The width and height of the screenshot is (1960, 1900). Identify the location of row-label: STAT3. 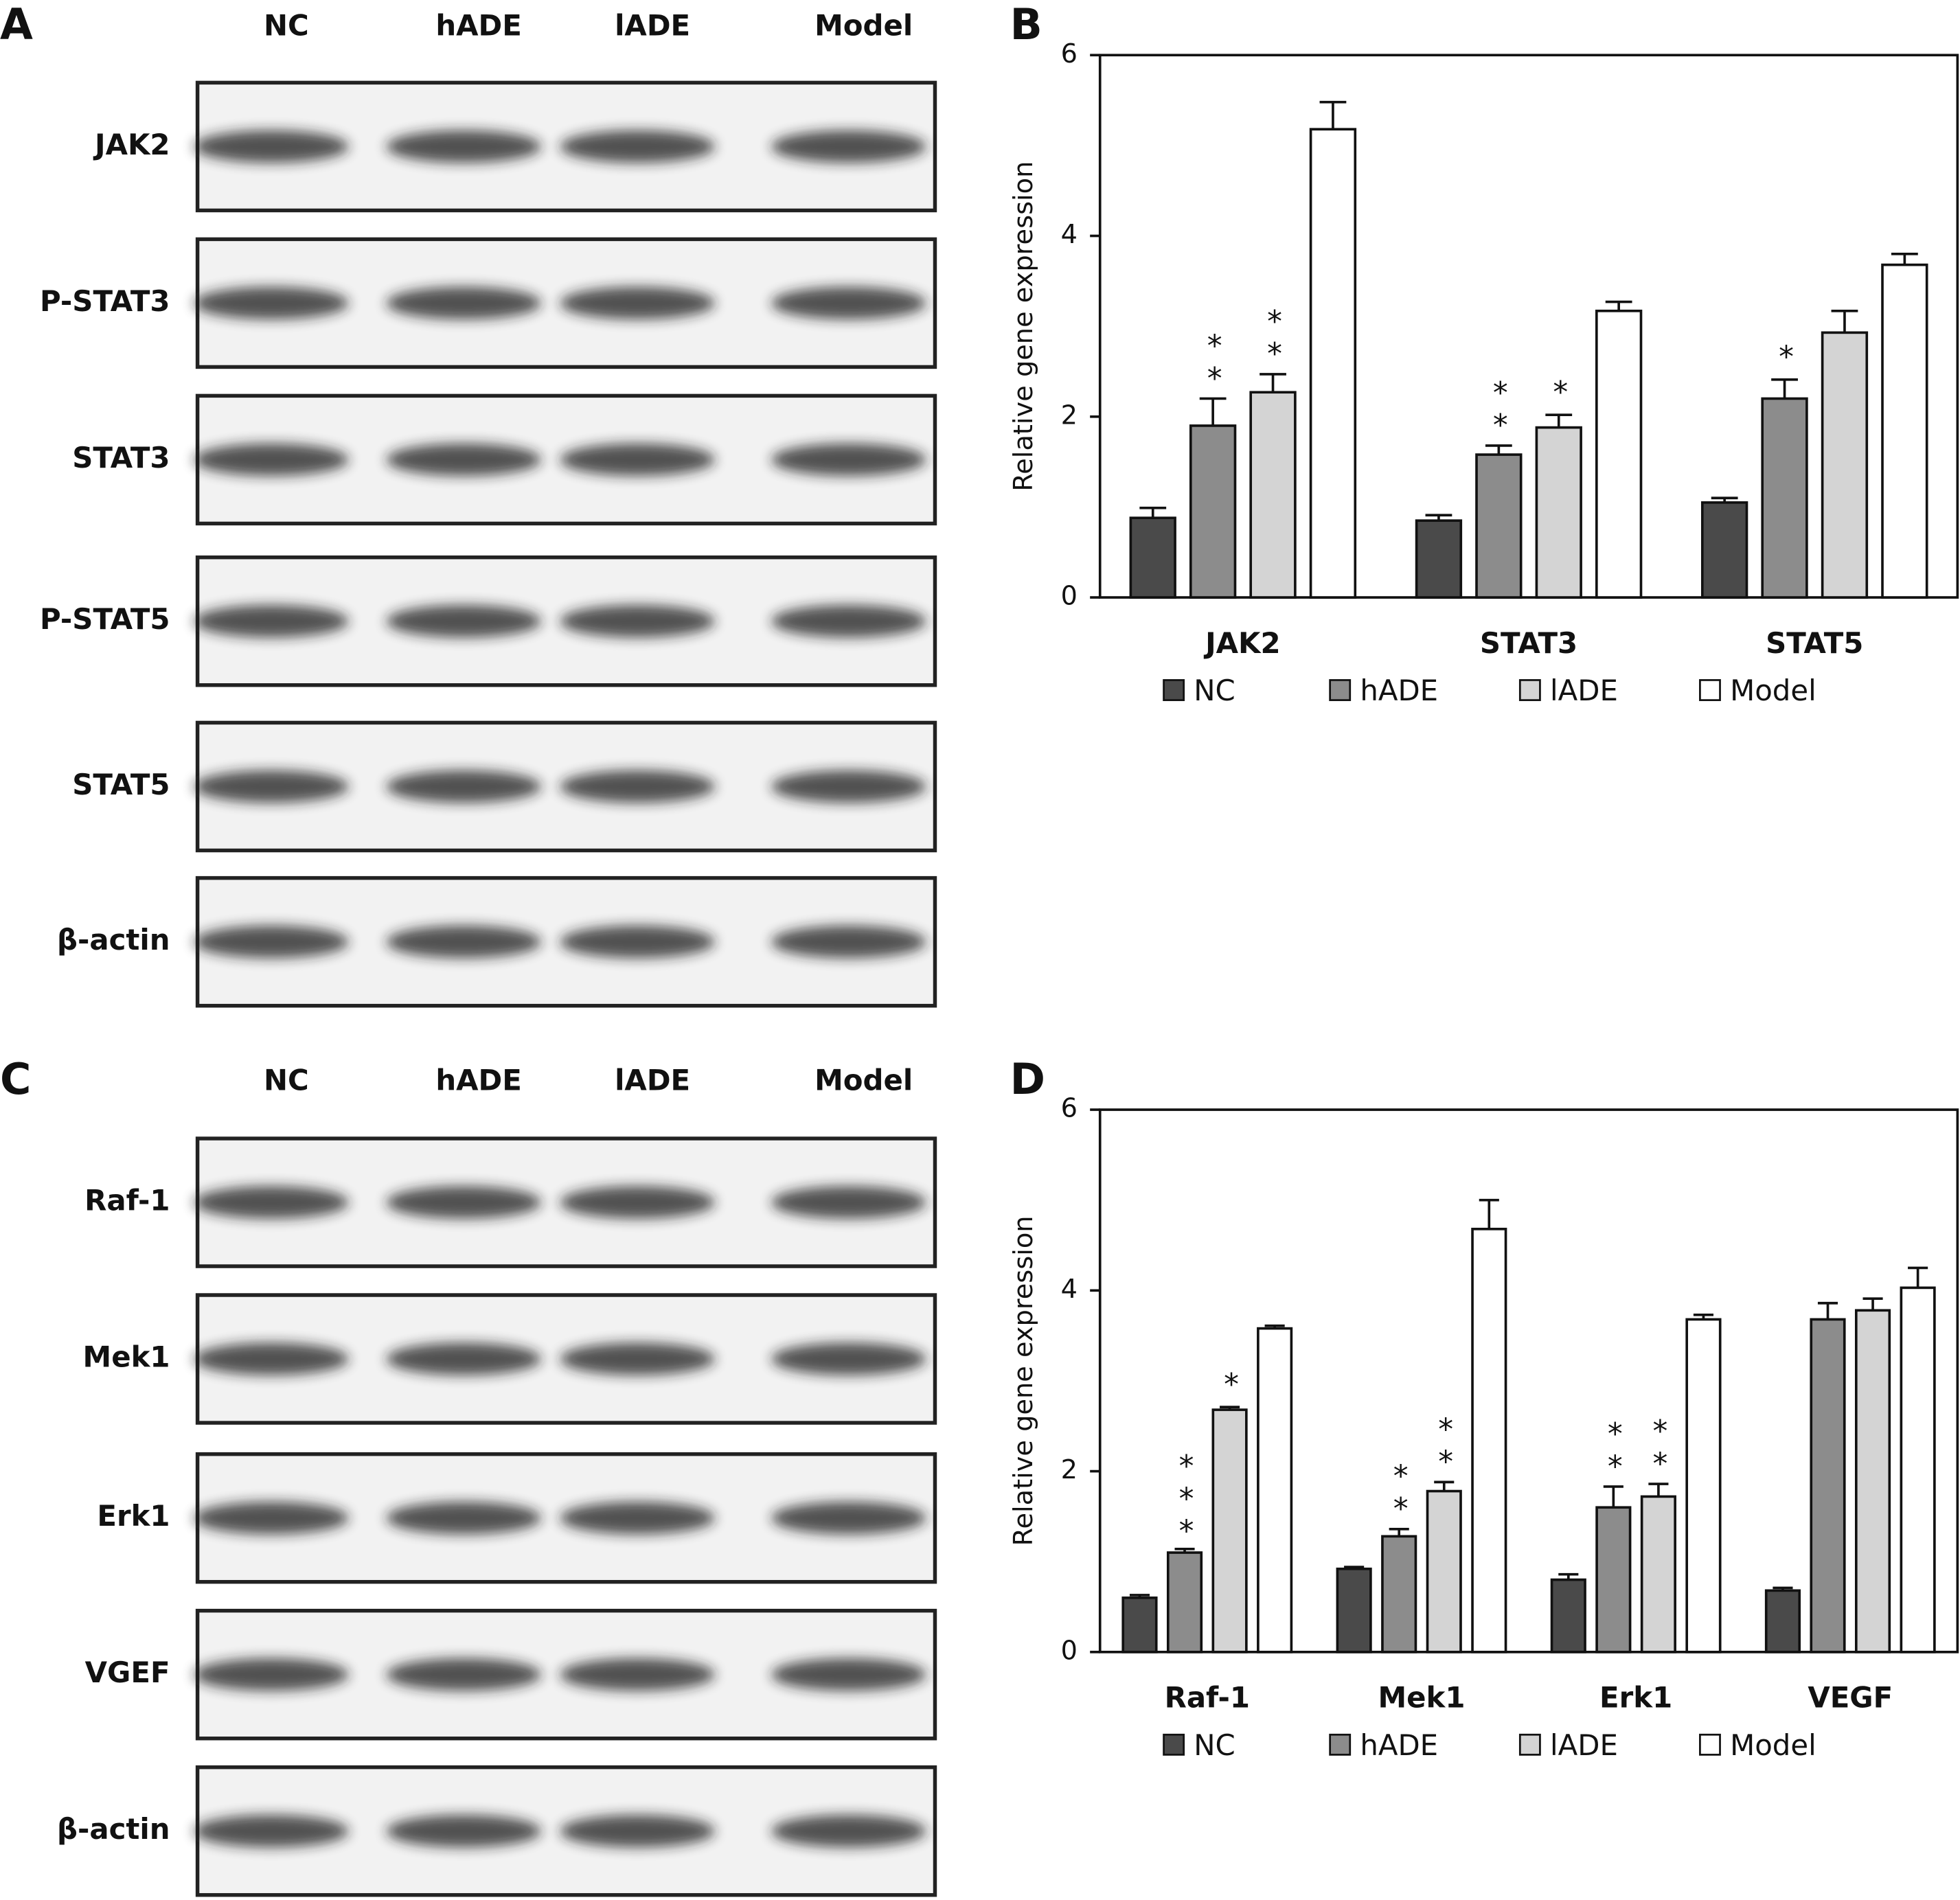
(121, 458).